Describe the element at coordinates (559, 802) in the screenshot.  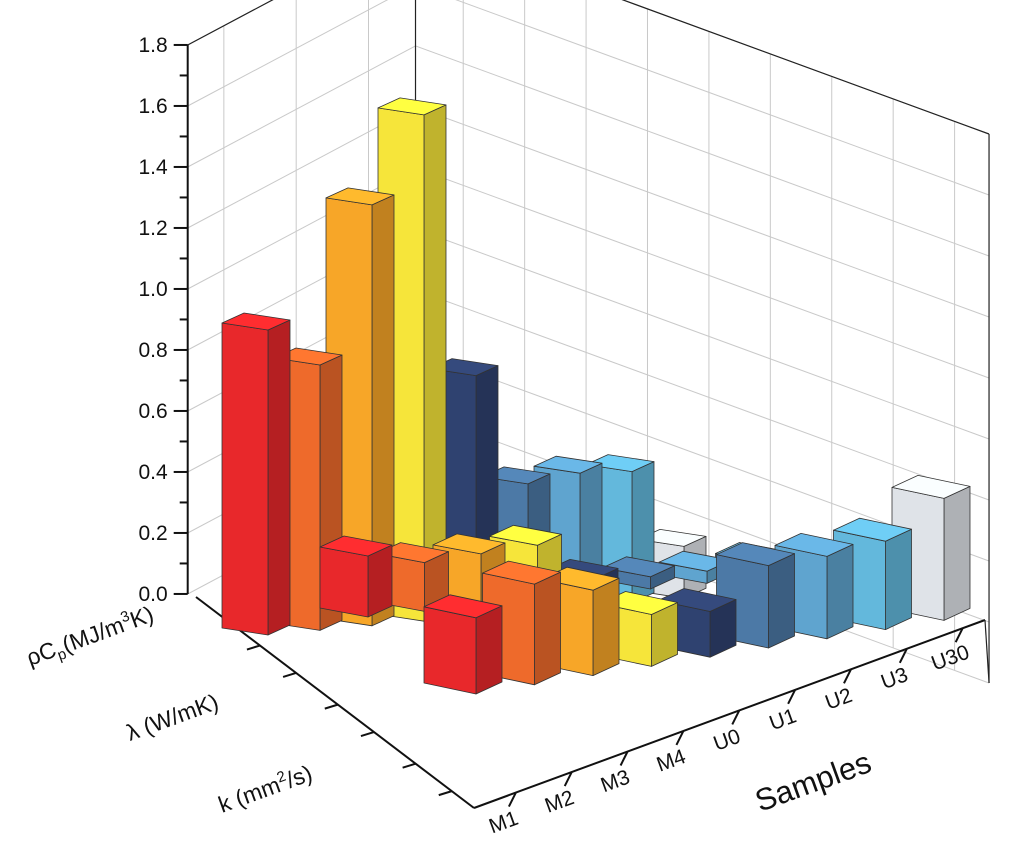
I see `category-label-m2: M2` at that location.